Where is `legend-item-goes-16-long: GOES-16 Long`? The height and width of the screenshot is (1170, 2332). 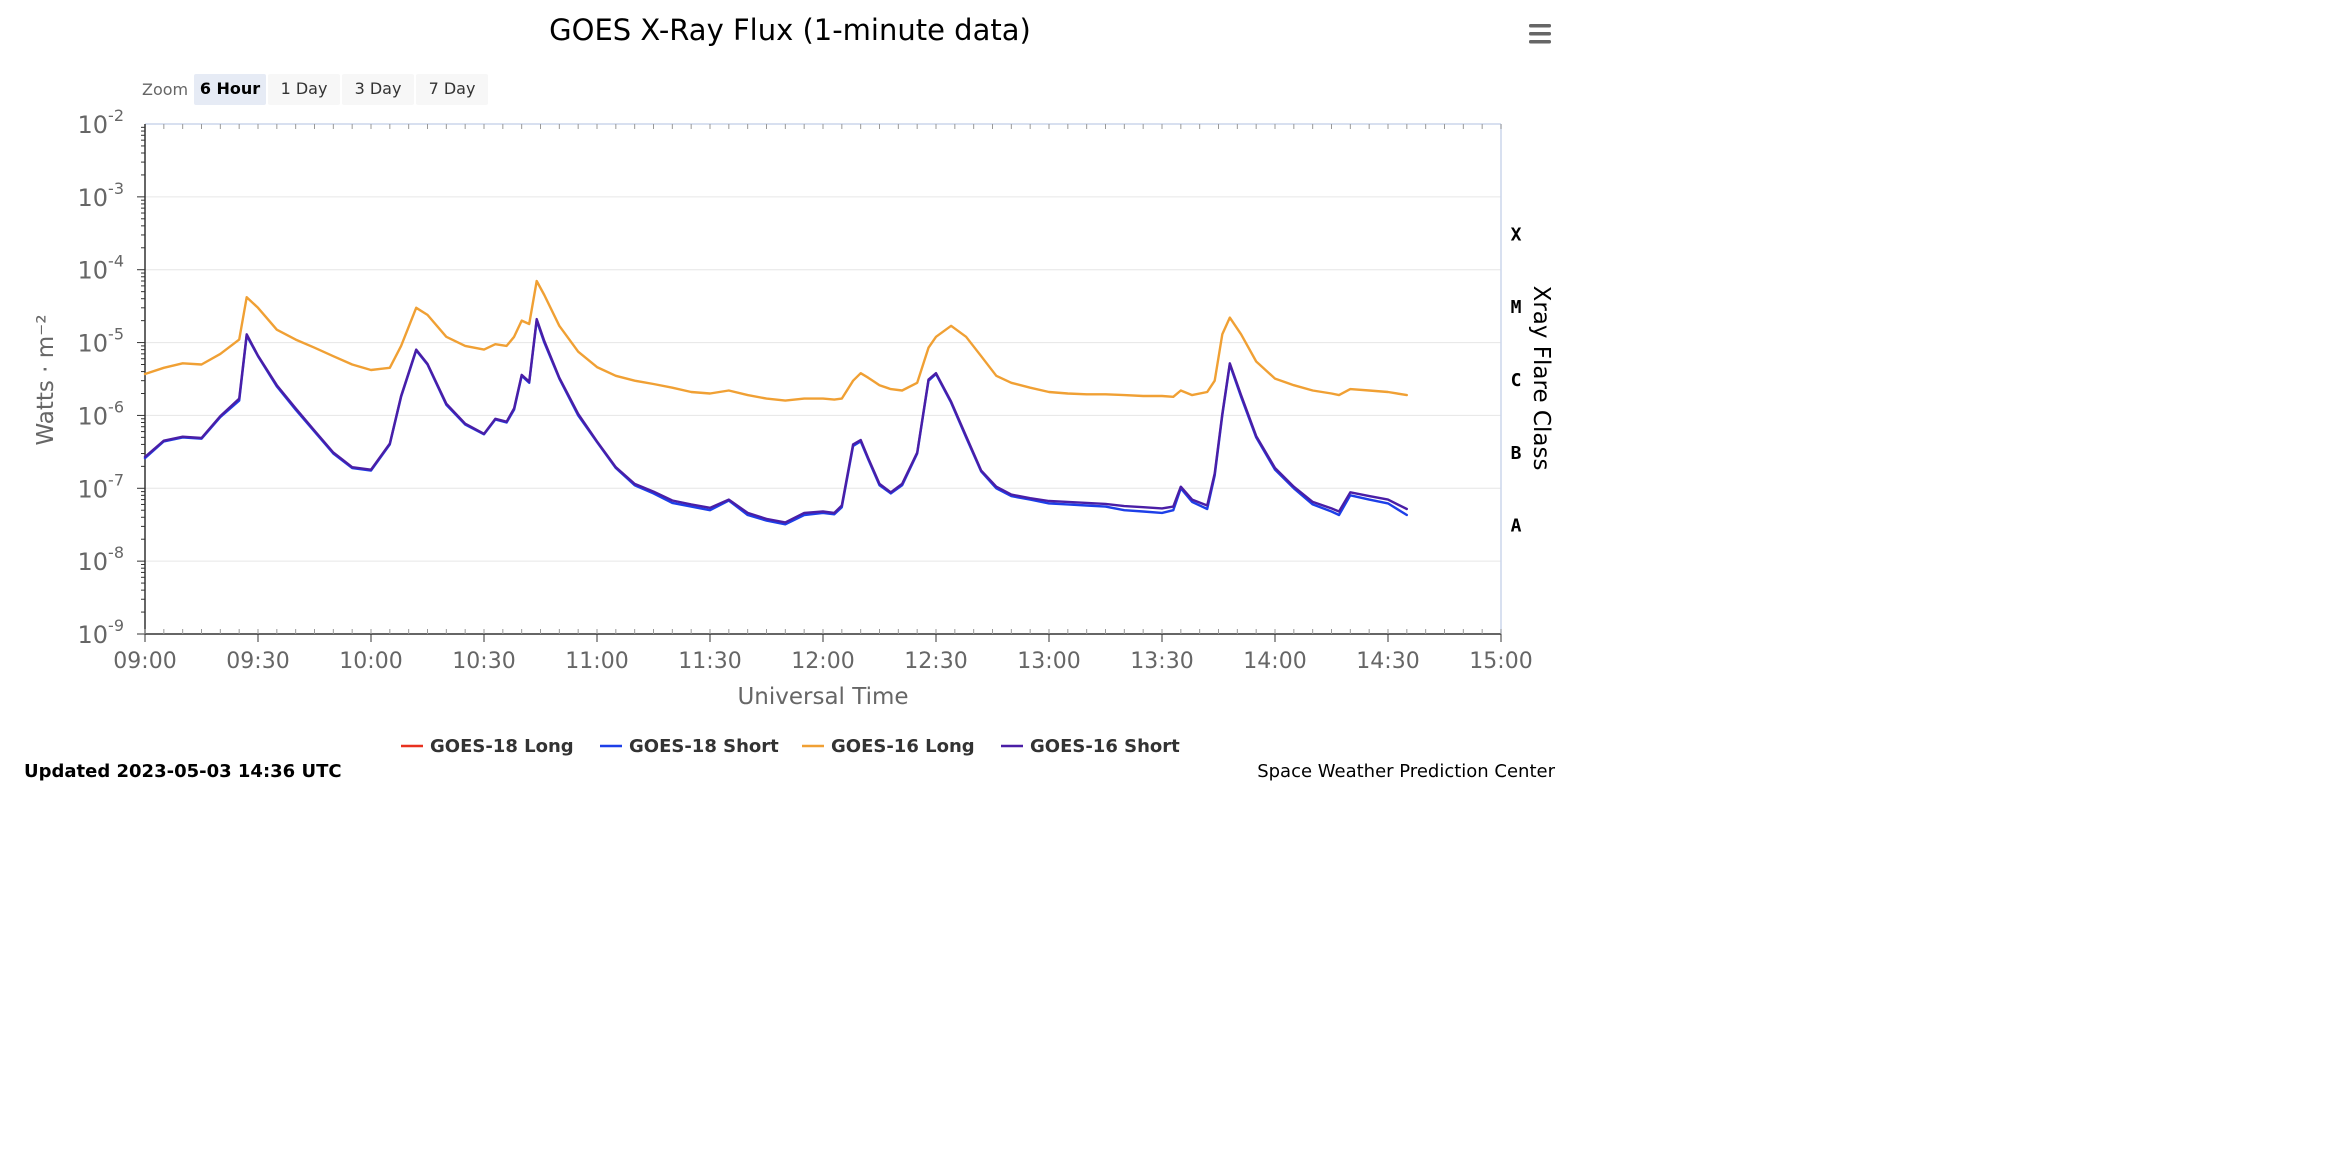 legend-item-goes-16-long: GOES-16 Long is located at coordinates (888, 746).